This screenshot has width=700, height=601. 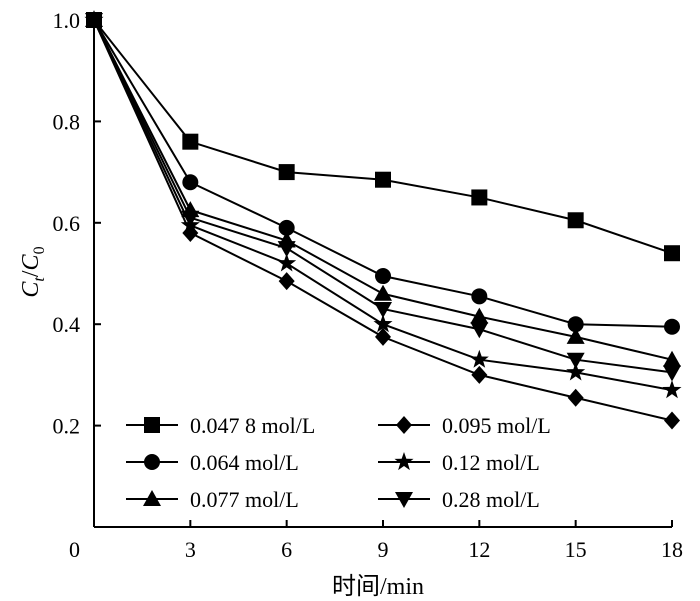 What do you see at coordinates (576, 549) in the screenshot?
I see `x-tick-label: 15` at bounding box center [576, 549].